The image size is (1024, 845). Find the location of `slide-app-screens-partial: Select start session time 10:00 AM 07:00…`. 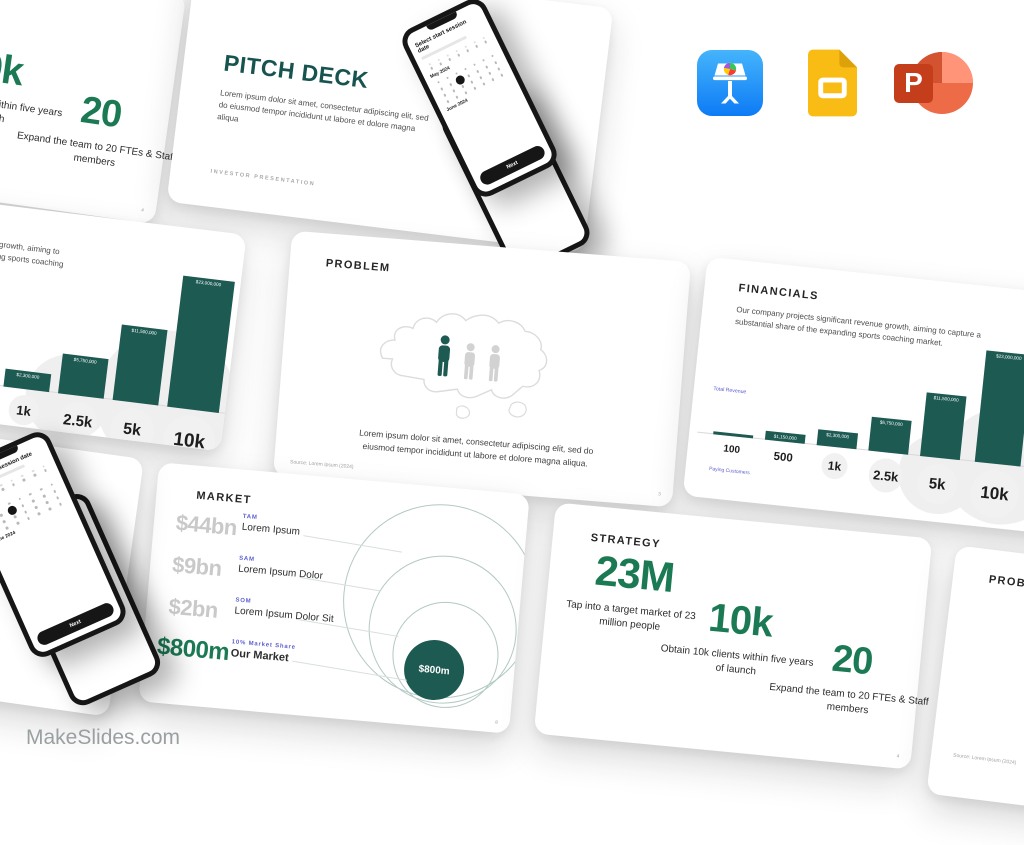

slide-app-screens-partial: Select start session time 10:00 AM 07:00… is located at coordinates (82, 558).